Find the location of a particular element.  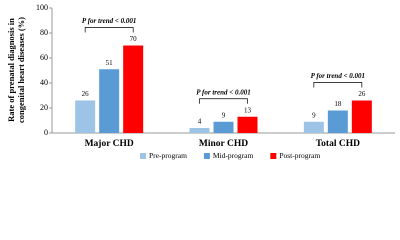

x-tick-label: Major CHD is located at coordinates (109, 144).